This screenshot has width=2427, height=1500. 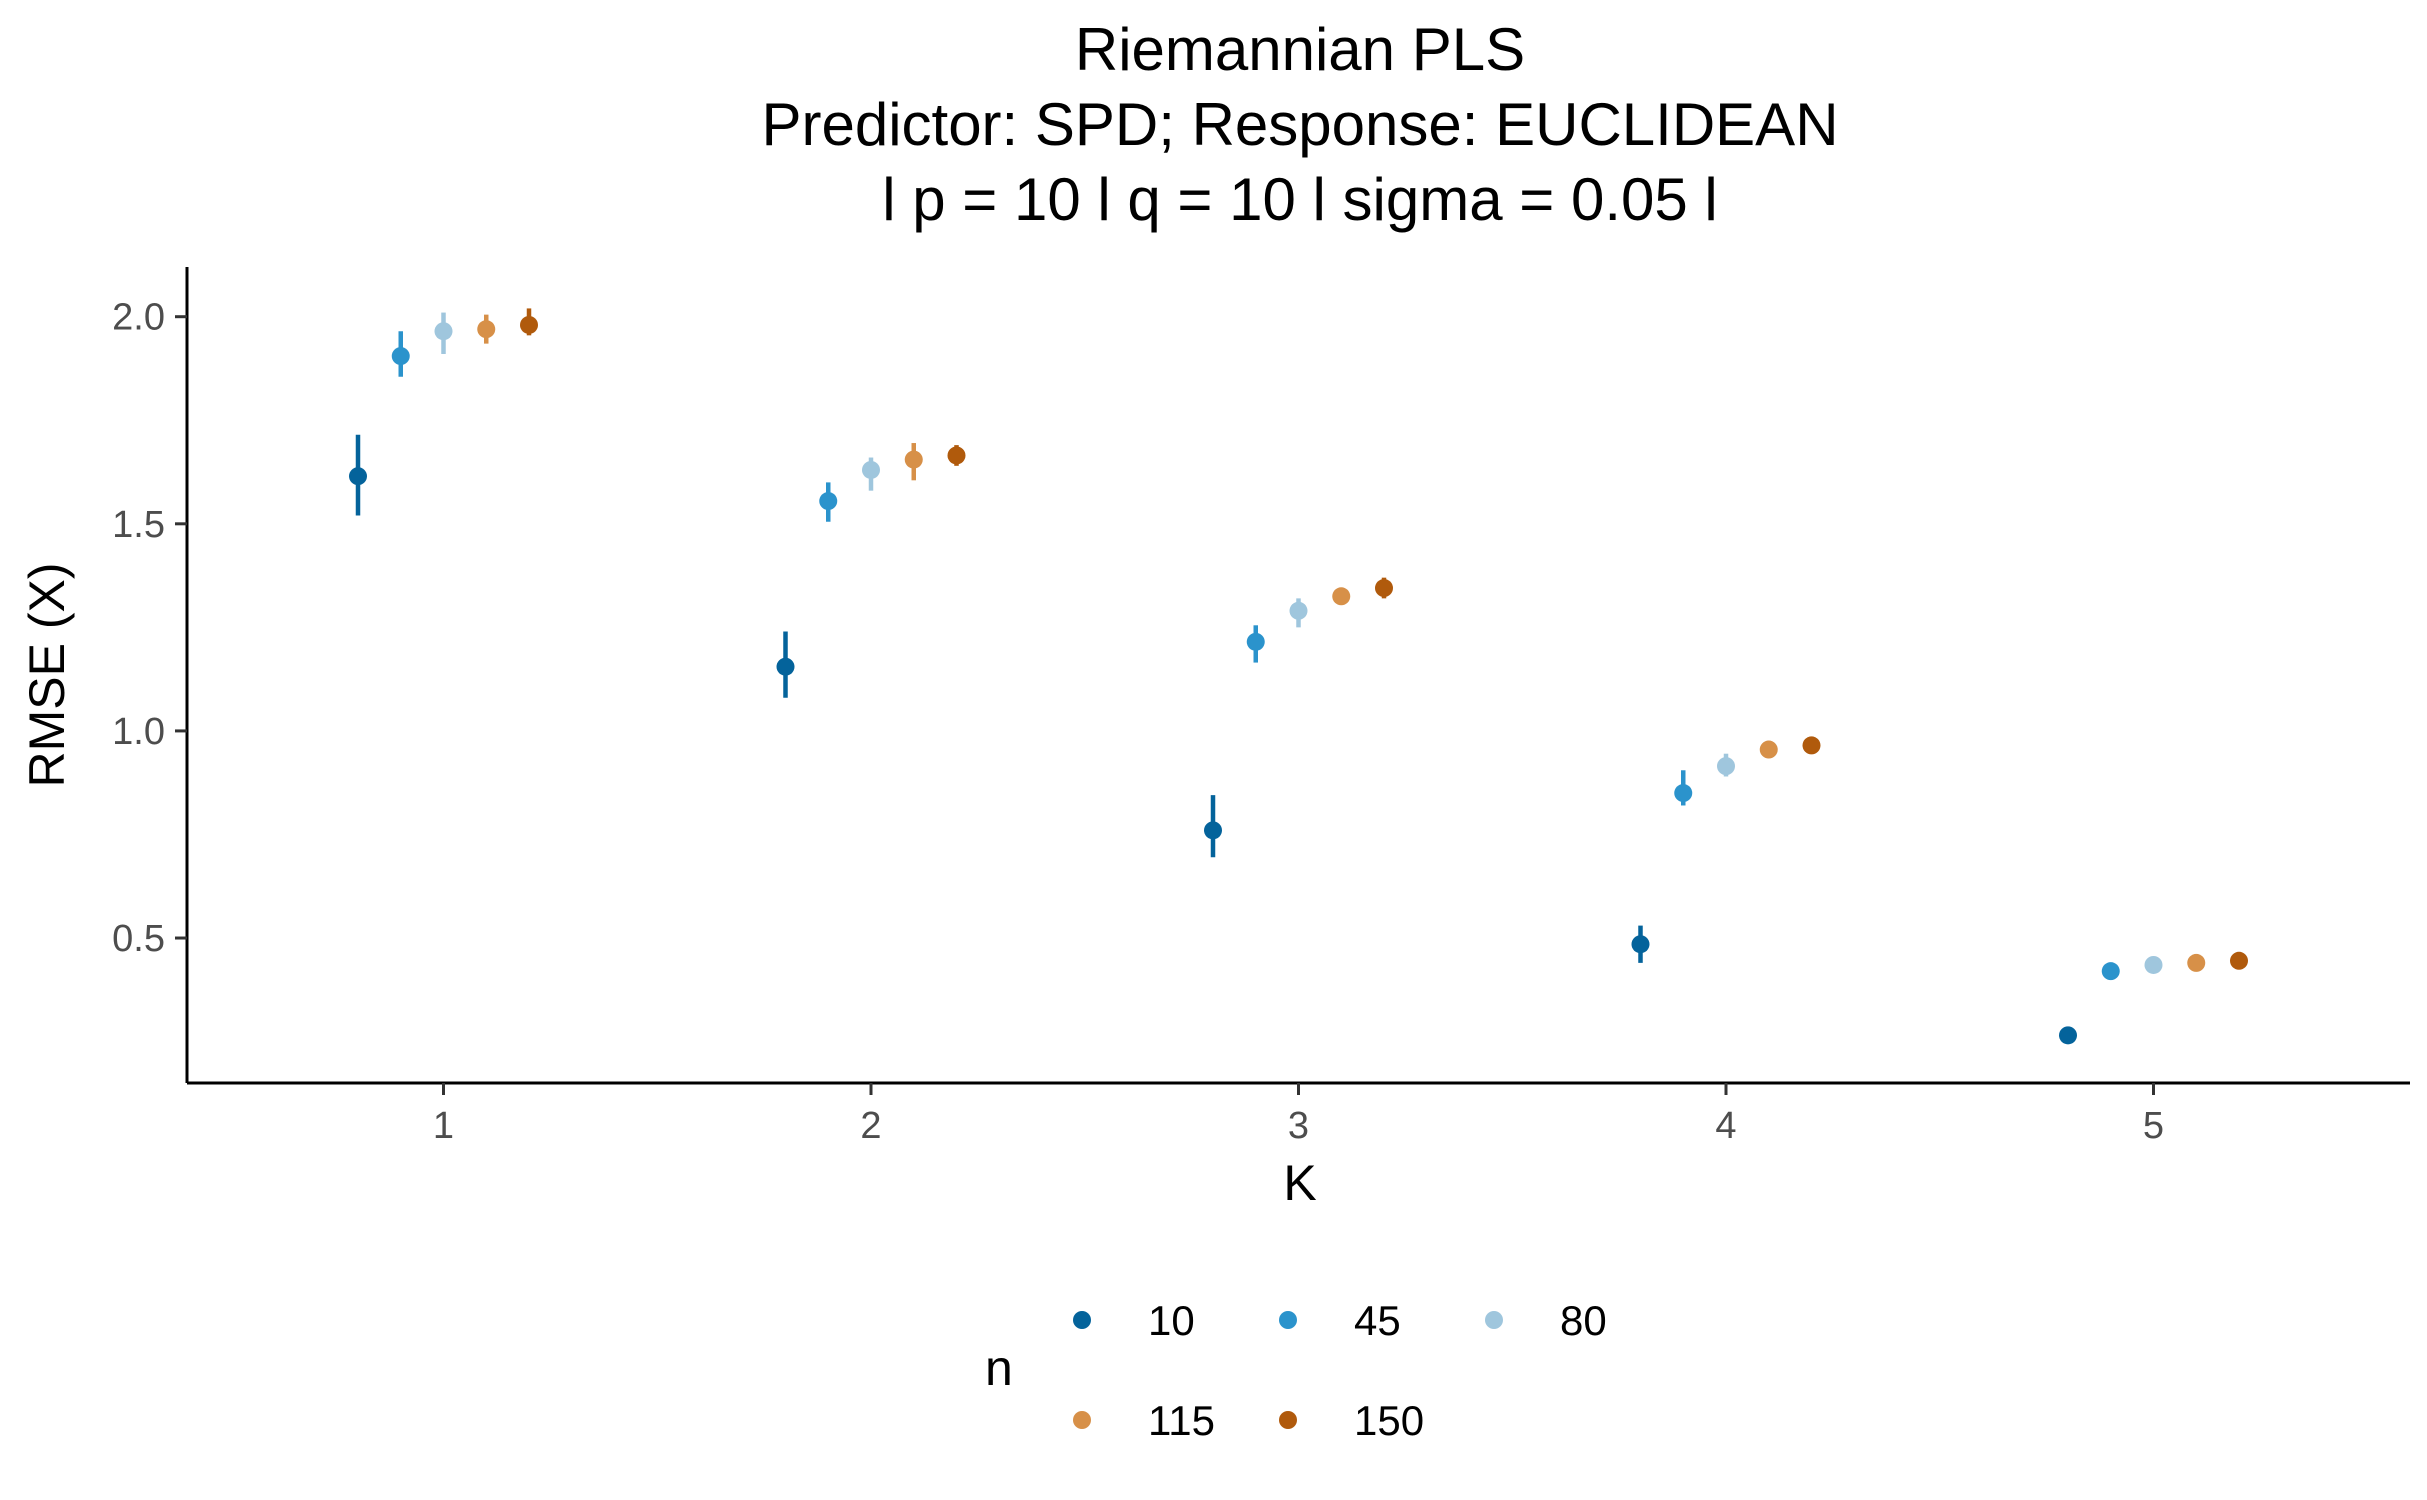 I want to click on y-tick-label: 0.5, so click(x=138, y=939).